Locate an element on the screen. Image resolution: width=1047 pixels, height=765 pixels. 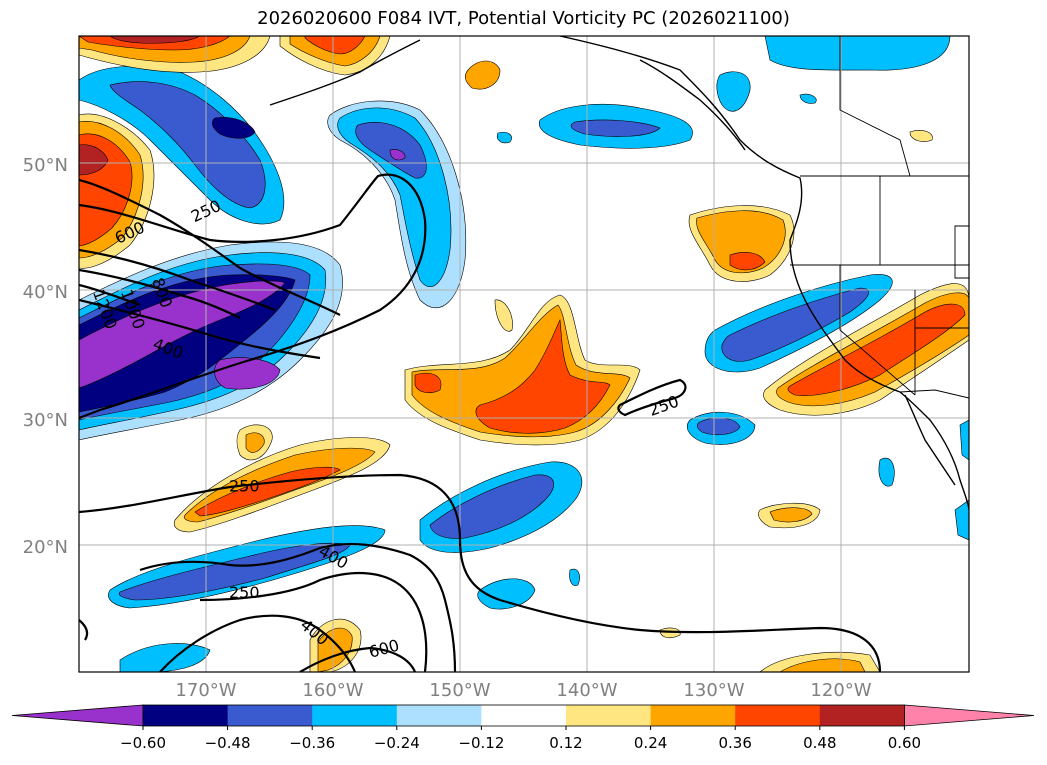
pv-positive-coast-band is located at coordinates (876, 349).